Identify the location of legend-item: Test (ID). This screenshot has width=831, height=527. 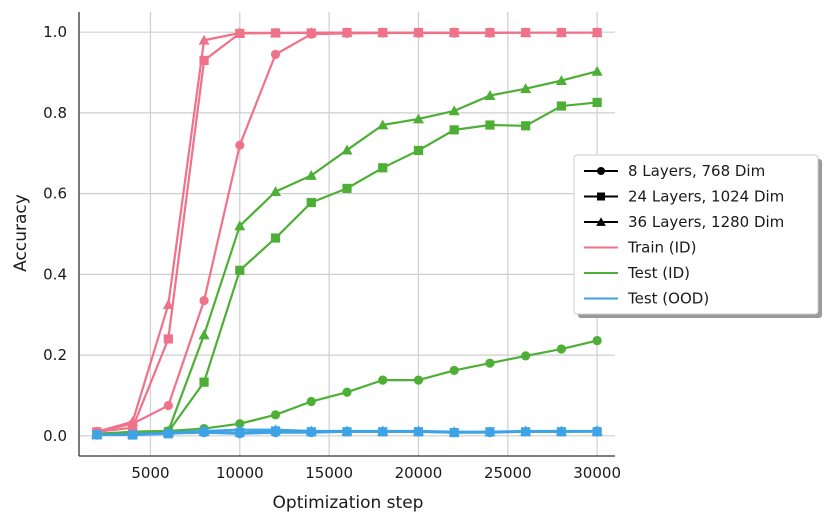
(637, 273).